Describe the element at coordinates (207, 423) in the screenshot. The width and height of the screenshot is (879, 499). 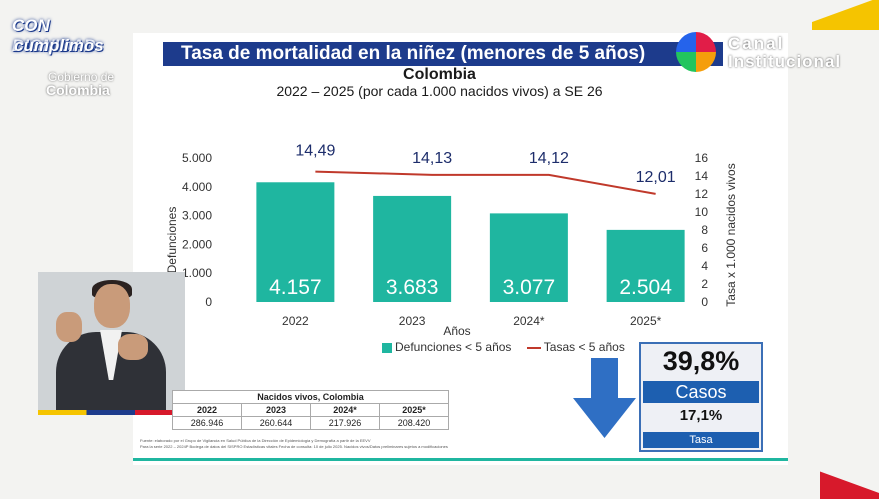
I see `births-value: 286.946` at that location.